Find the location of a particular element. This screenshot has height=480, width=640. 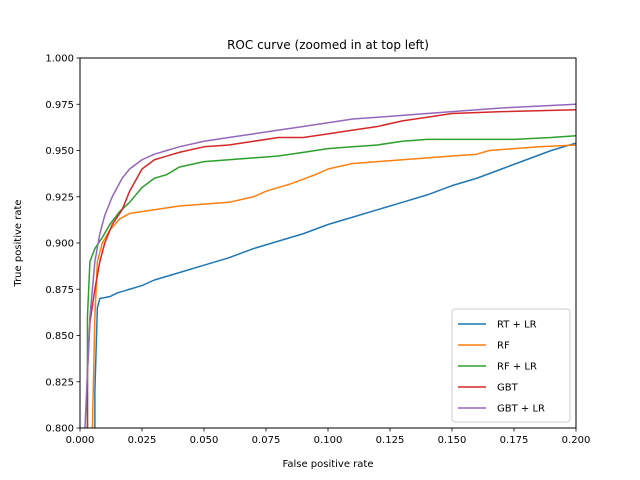

y-tick-label: 0.900 is located at coordinates (59, 244).